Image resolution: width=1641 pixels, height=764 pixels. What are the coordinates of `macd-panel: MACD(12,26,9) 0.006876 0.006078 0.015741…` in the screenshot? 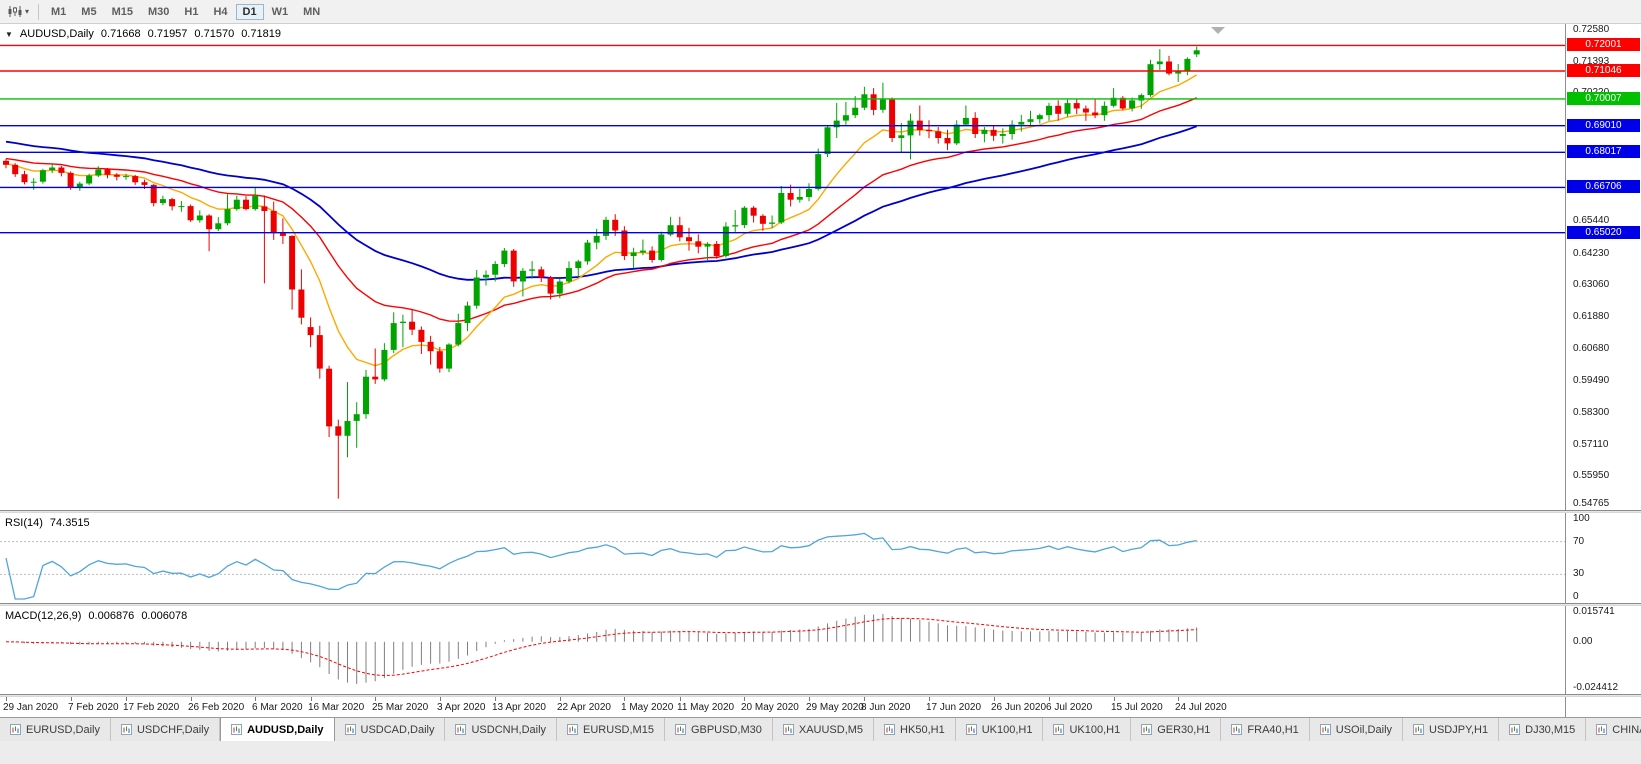 It's located at (820, 650).